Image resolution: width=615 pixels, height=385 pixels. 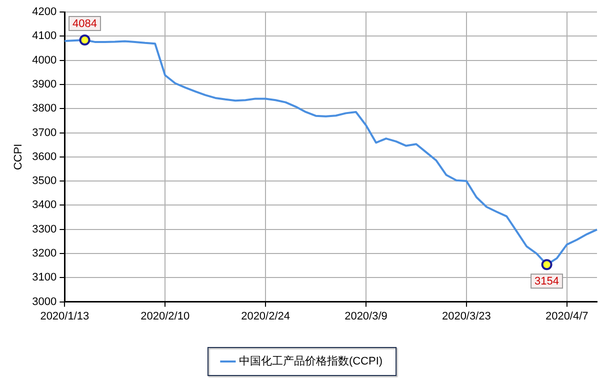 What do you see at coordinates (44, 205) in the screenshot?
I see `y-tick-label: 3400` at bounding box center [44, 205].